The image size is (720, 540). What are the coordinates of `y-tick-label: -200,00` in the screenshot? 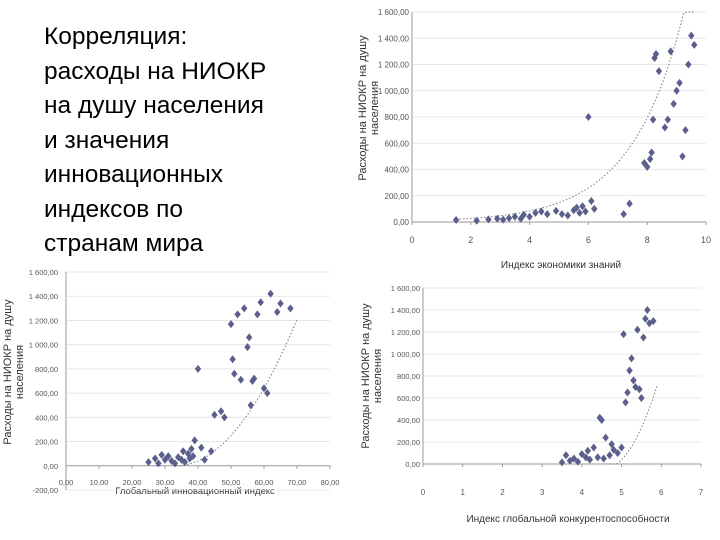 It's located at (45, 490).